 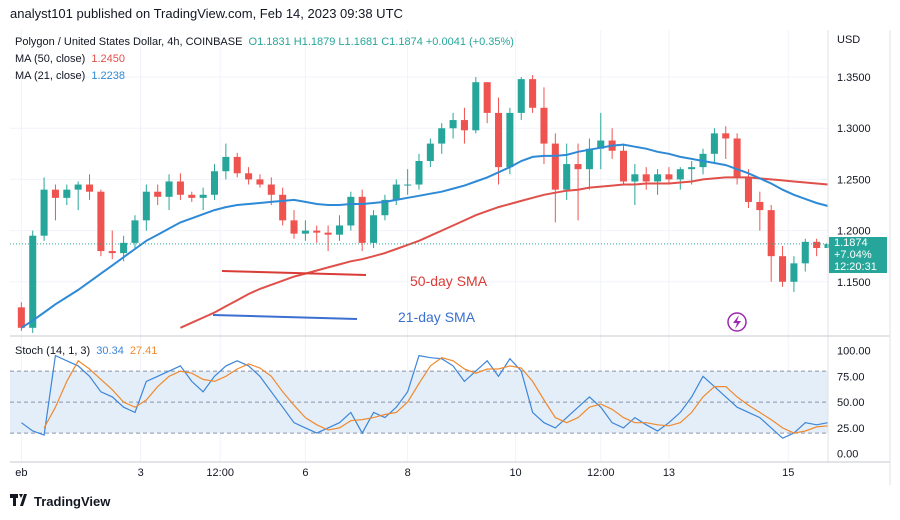 I want to click on stoch-tick-label: 25.00, so click(x=851, y=429).